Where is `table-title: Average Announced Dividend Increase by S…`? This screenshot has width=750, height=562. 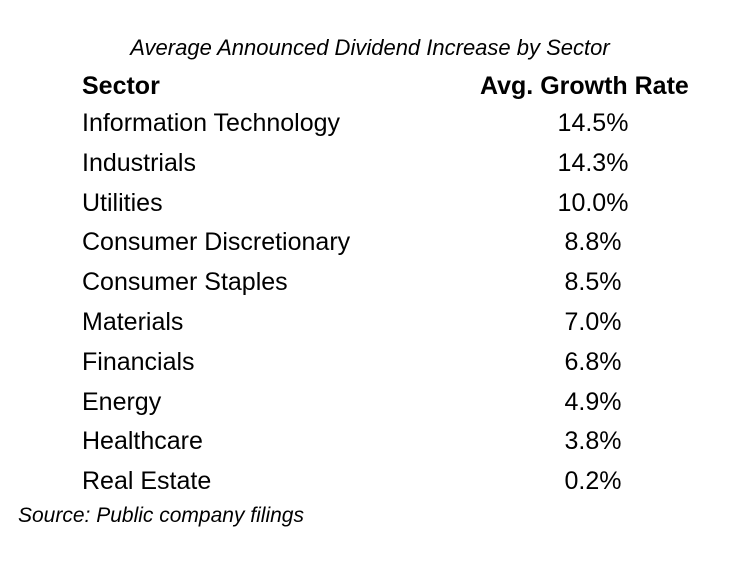 table-title: Average Announced Dividend Increase by S… is located at coordinates (370, 47).